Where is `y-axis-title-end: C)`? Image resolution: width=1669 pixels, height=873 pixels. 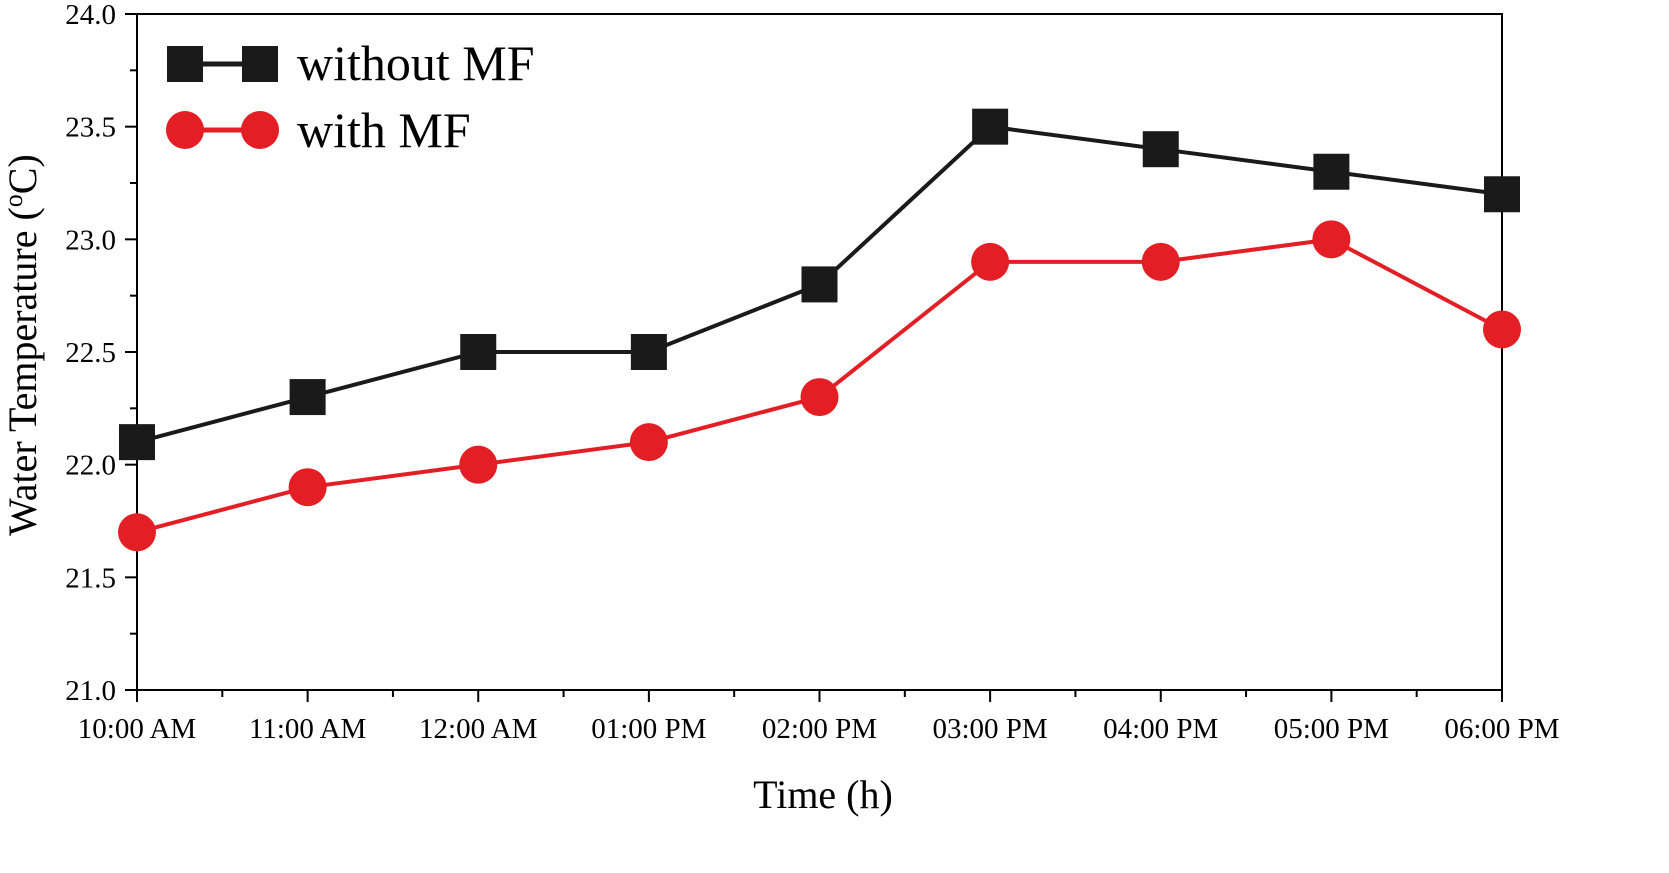 y-axis-title-end: C) is located at coordinates (22, 174).